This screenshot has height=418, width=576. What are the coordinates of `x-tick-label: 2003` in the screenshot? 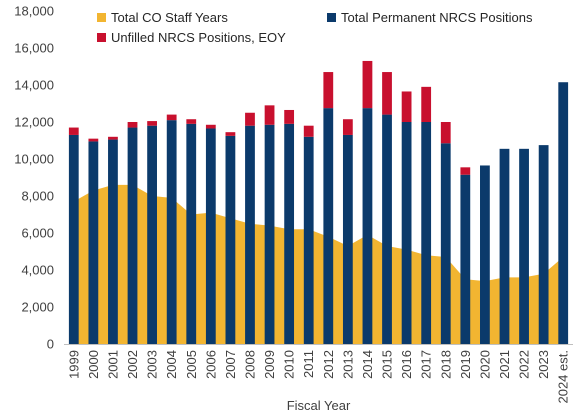 It's located at (152, 364).